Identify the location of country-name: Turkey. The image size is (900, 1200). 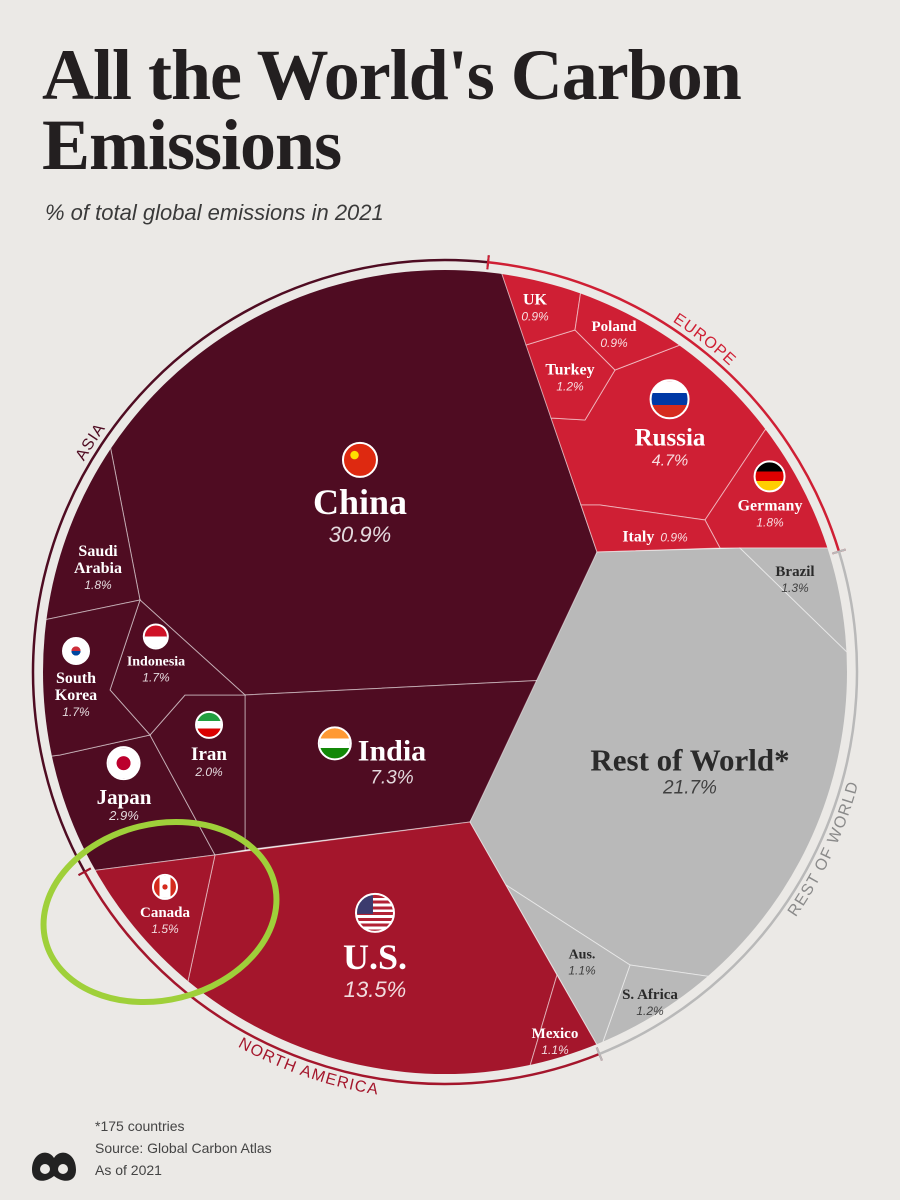
(570, 370).